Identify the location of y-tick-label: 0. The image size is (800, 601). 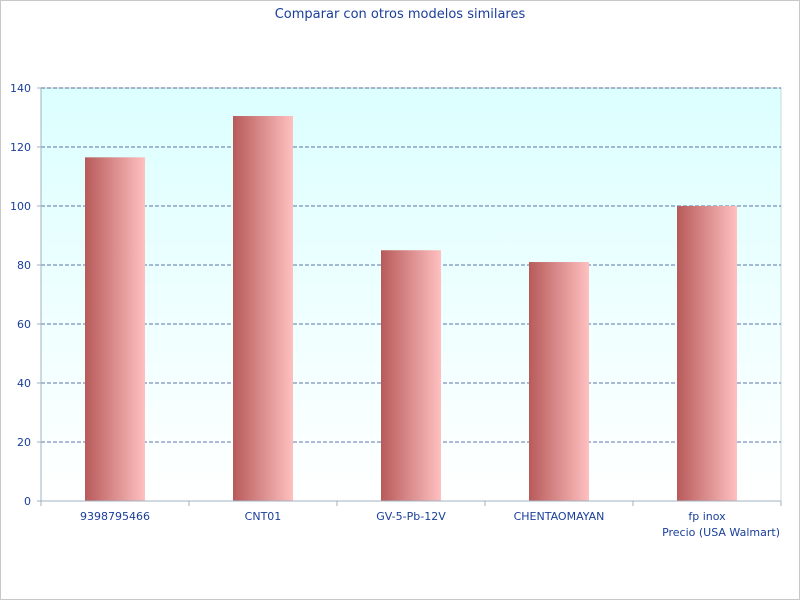
(27, 501).